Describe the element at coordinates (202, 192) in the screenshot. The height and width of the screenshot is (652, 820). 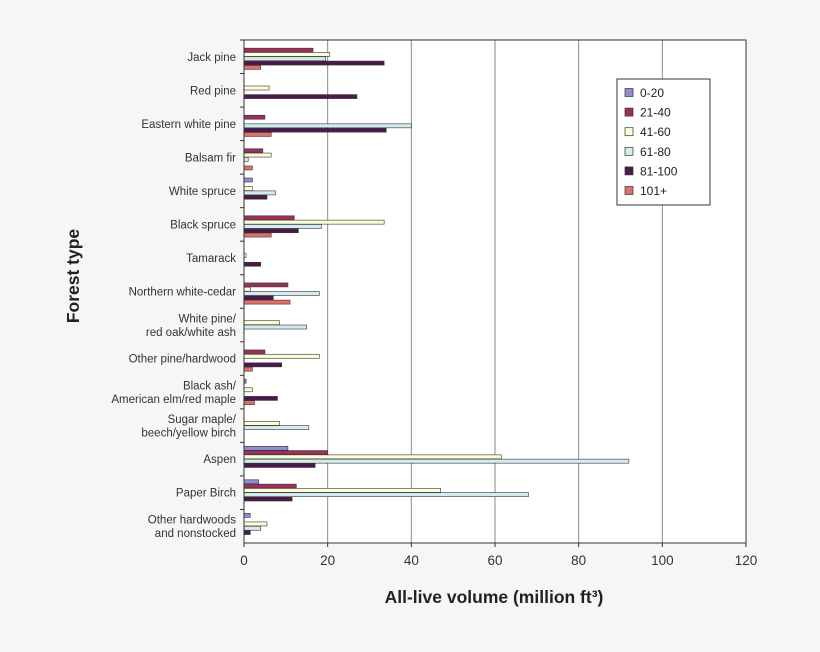
I see `y-tick-label: White spruce` at that location.